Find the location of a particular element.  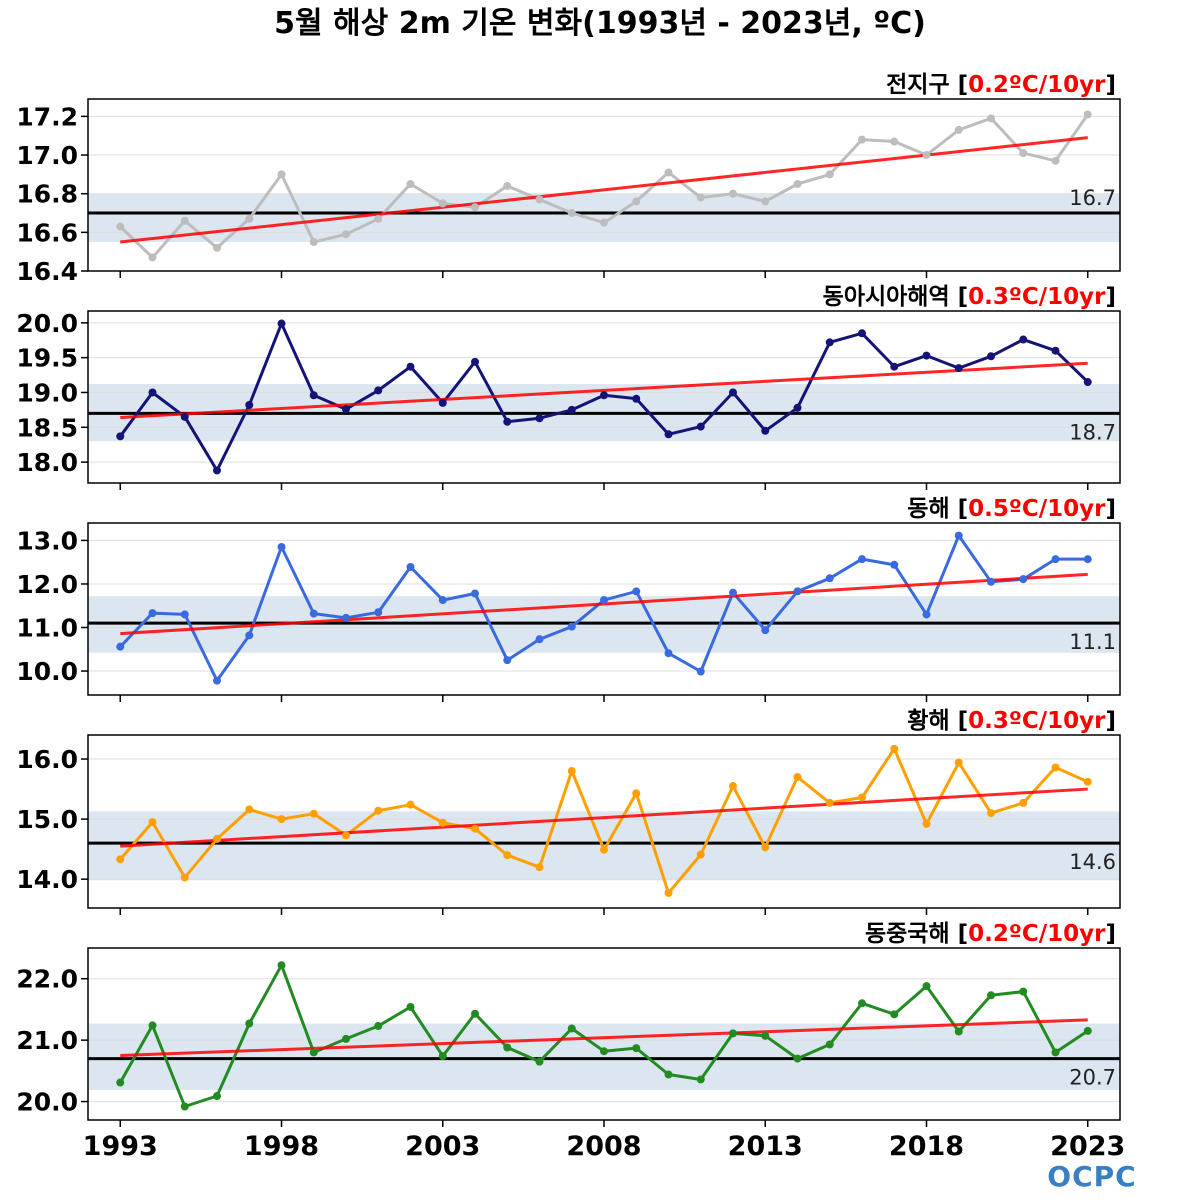

y-tick-label: 16.8 is located at coordinates (47, 194).